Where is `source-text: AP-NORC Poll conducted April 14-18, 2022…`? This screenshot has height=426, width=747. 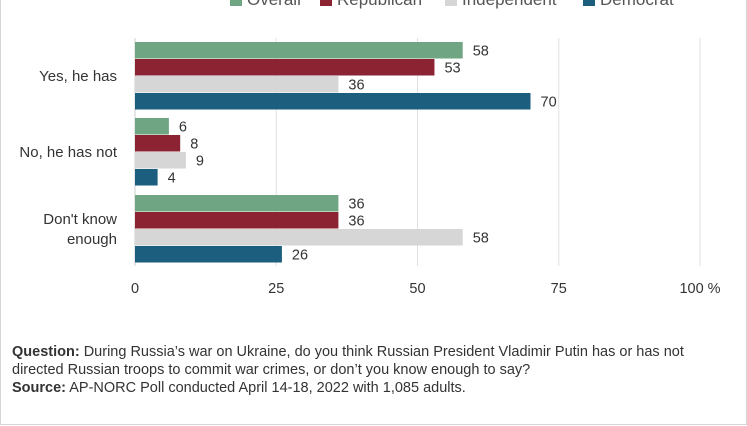
source-text: AP-NORC Poll conducted April 14-18, 2022… is located at coordinates (267, 388).